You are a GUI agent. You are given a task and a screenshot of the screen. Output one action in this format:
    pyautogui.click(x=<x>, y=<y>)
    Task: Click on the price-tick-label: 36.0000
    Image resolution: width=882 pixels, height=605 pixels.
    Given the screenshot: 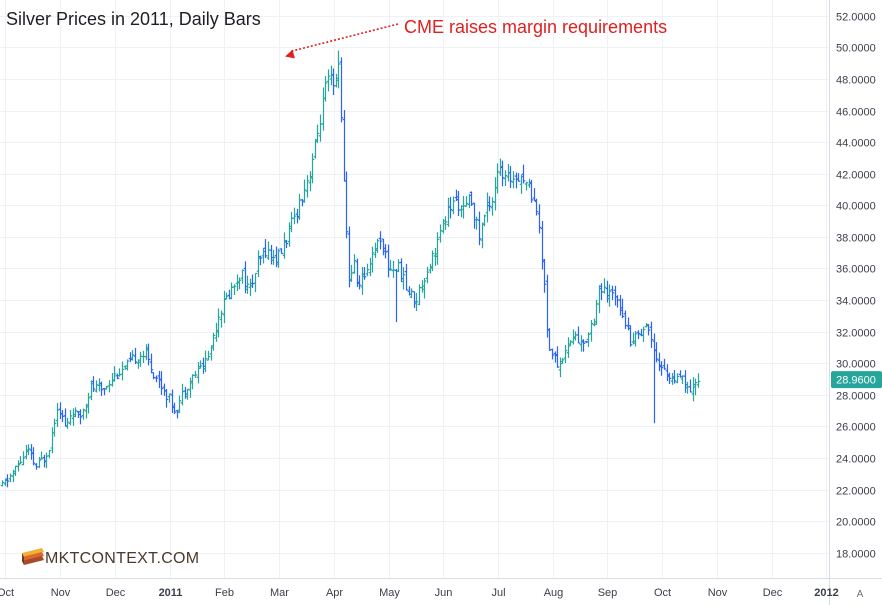 What is the action you would take?
    pyautogui.click(x=856, y=270)
    